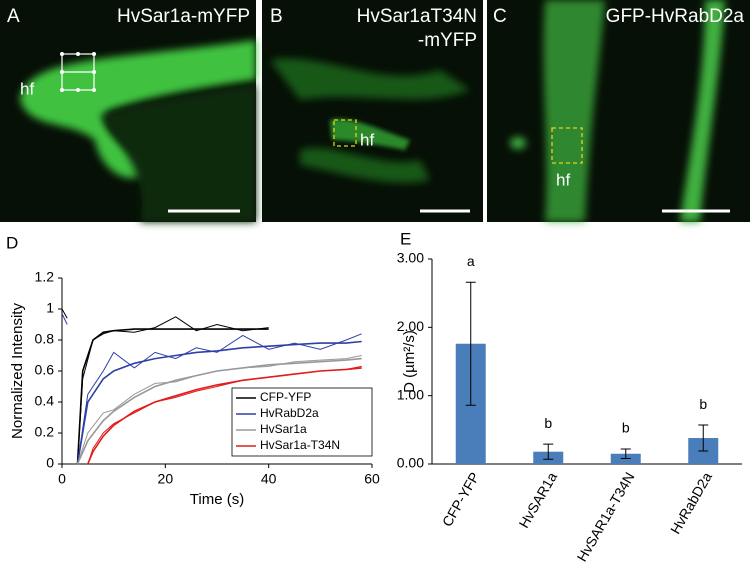  Describe the element at coordinates (618, 111) in the screenshot. I see `micrograph-c: C GFP-HvRabD2a hf` at that location.